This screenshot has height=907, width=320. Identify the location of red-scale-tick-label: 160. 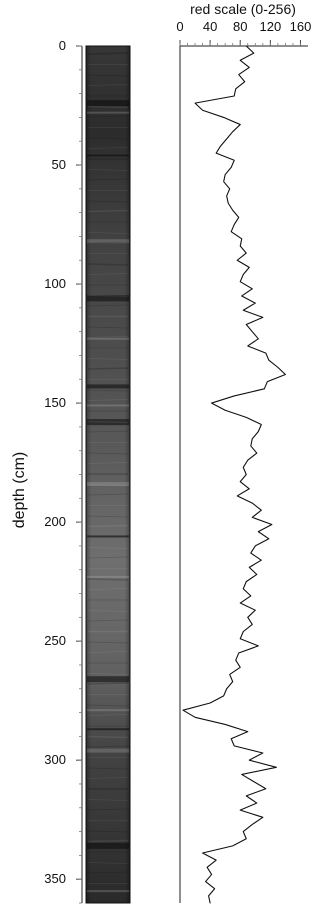
(301, 26).